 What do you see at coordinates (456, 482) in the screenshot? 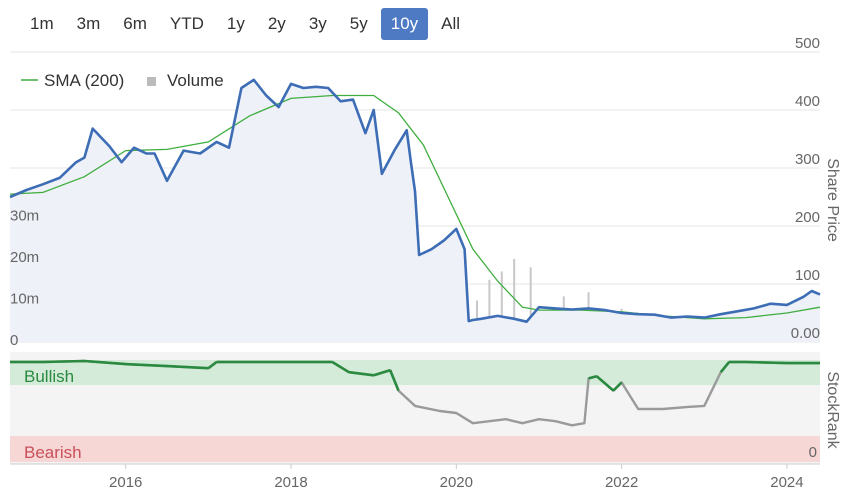
I see `x-tick-label: 2020` at bounding box center [456, 482].